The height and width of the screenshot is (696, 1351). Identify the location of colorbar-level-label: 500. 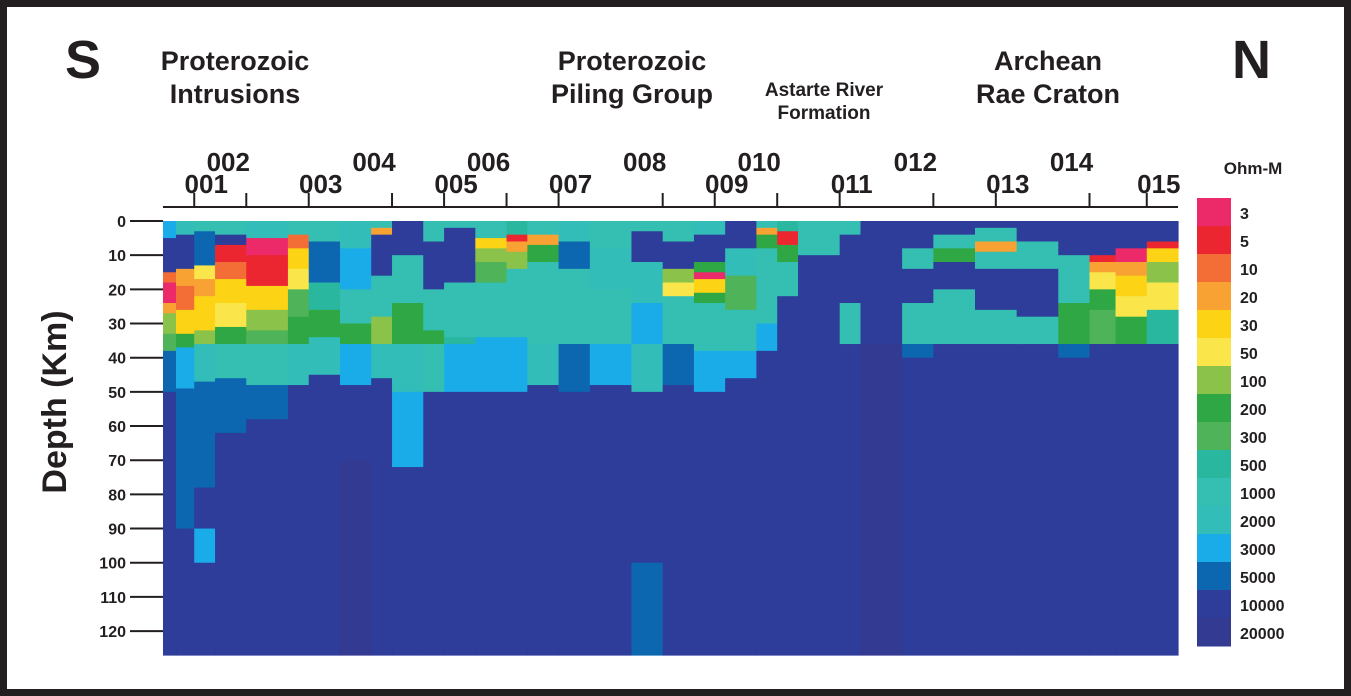
(1253, 466).